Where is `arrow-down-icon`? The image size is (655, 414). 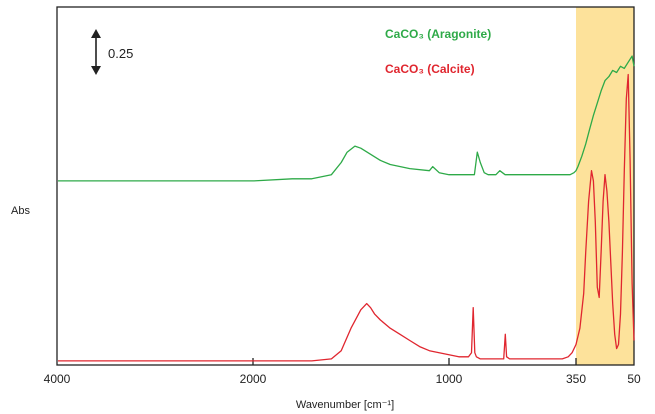
arrow-down-icon is located at coordinates (96, 70).